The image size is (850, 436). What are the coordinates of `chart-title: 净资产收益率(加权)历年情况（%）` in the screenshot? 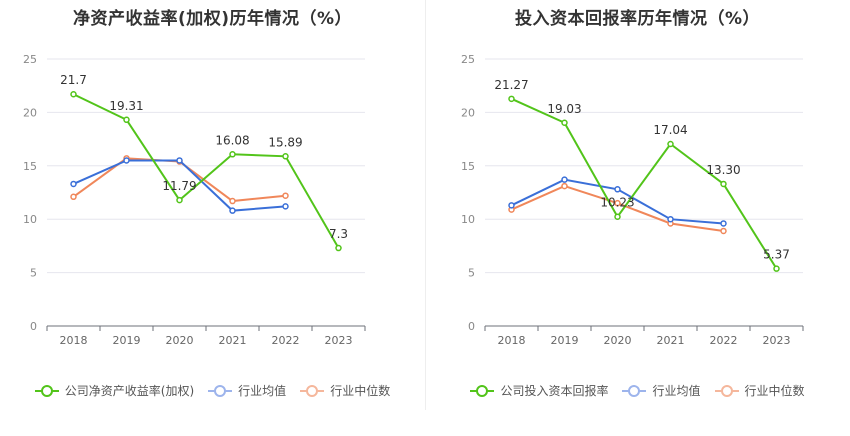 It's located at (212, 19).